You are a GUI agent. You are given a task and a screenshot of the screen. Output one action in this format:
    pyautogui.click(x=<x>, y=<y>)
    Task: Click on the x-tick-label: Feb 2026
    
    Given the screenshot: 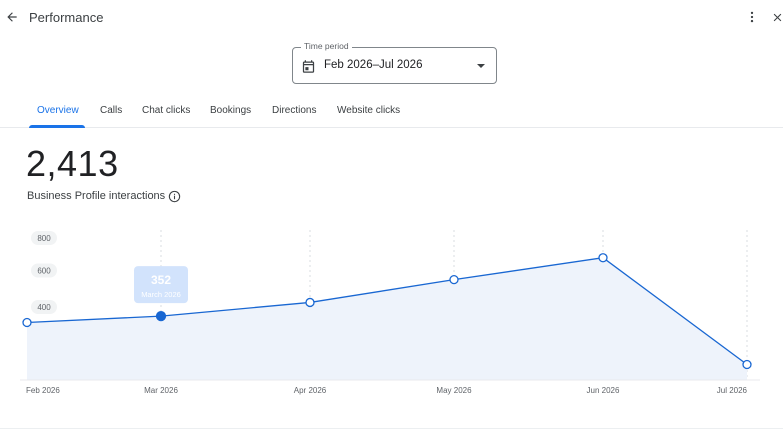 What is the action you would take?
    pyautogui.click(x=43, y=390)
    